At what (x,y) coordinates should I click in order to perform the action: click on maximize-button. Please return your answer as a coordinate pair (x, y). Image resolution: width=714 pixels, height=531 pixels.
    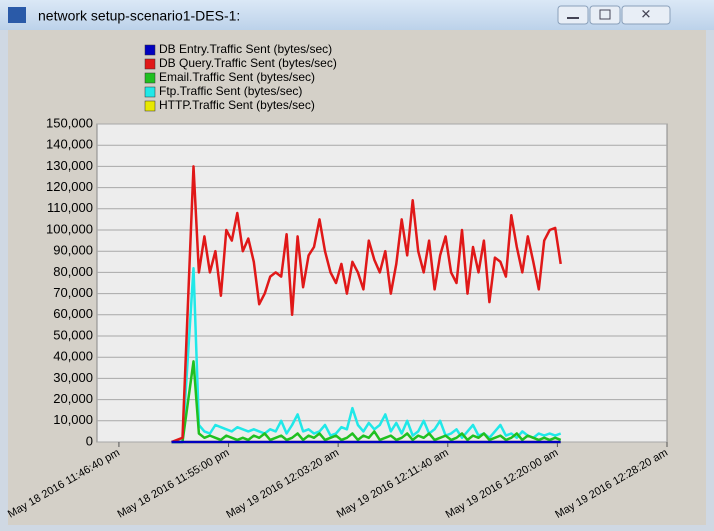
    Looking at the image, I should click on (605, 15).